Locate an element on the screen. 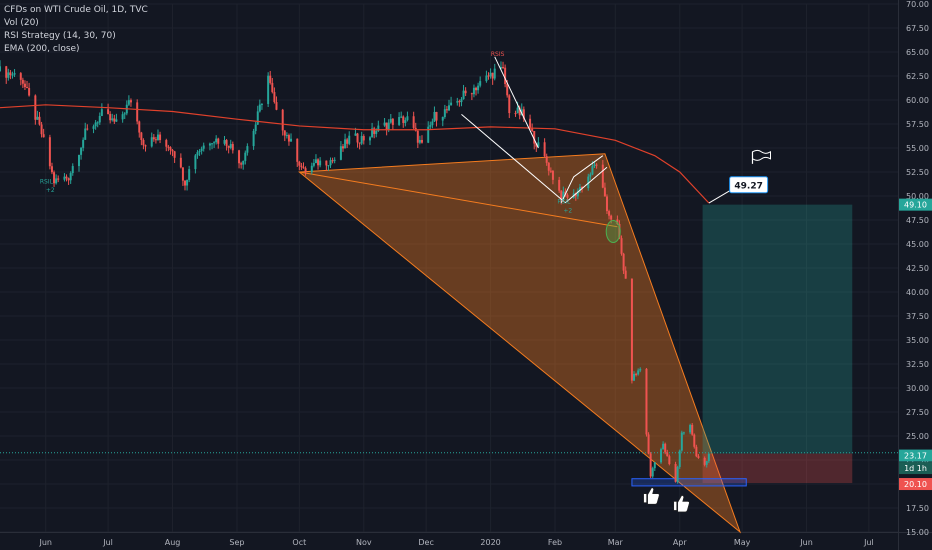 The height and width of the screenshot is (550, 932). rsi-long-signal-2: RSIL is located at coordinates (564, 202).